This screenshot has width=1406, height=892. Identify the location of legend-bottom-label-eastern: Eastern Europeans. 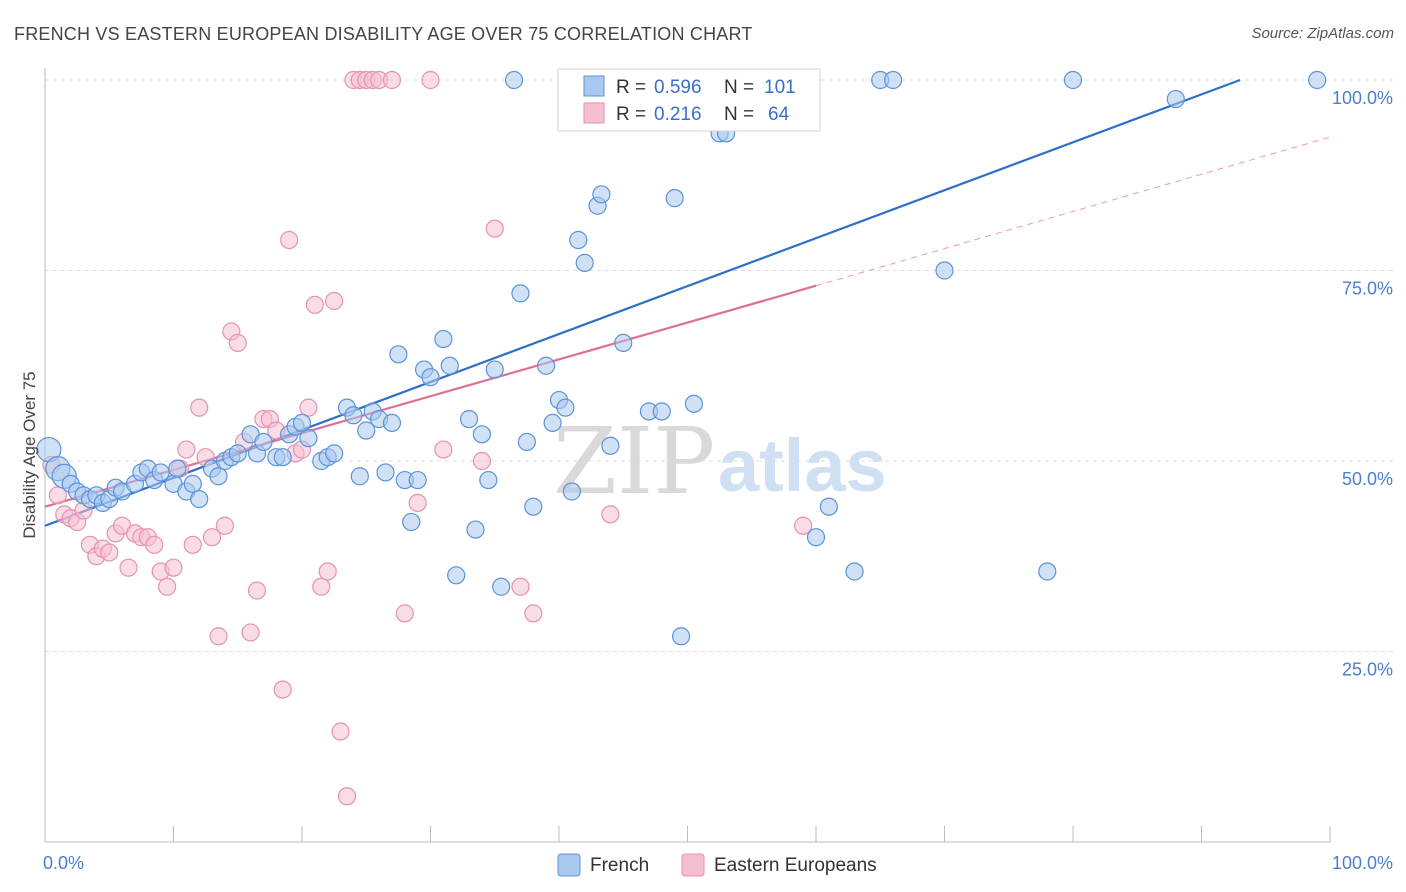
(795, 865).